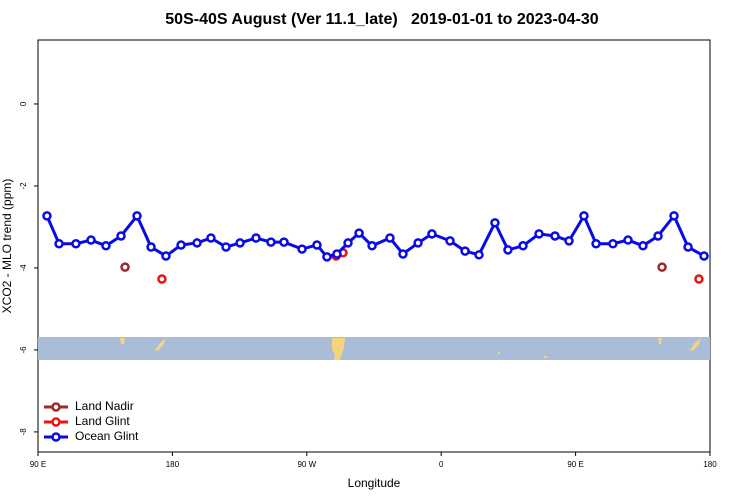 This screenshot has height=500, width=750. What do you see at coordinates (23, 186) in the screenshot?
I see `y-tick-label: -2` at bounding box center [23, 186].